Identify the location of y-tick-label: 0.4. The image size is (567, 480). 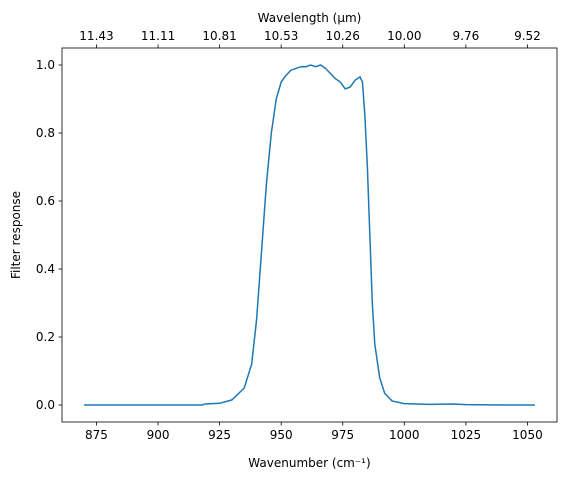
(45, 269).